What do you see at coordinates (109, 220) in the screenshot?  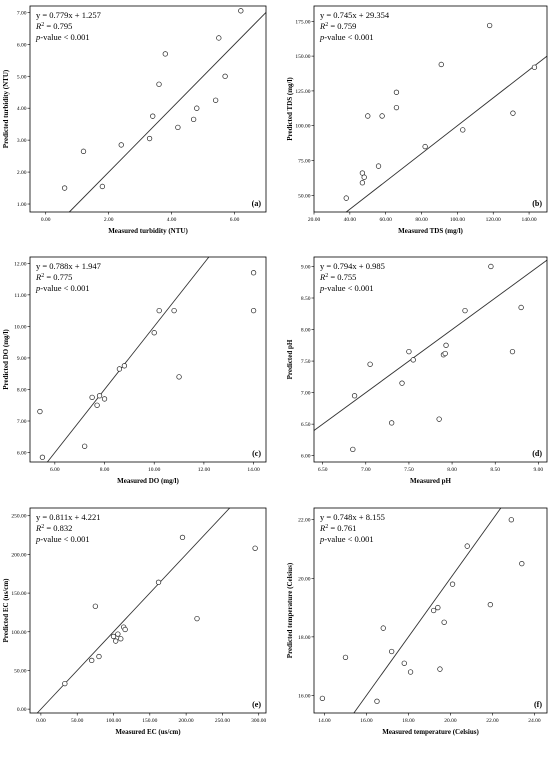 I see `x-tick-label: 2.00` at bounding box center [109, 220].